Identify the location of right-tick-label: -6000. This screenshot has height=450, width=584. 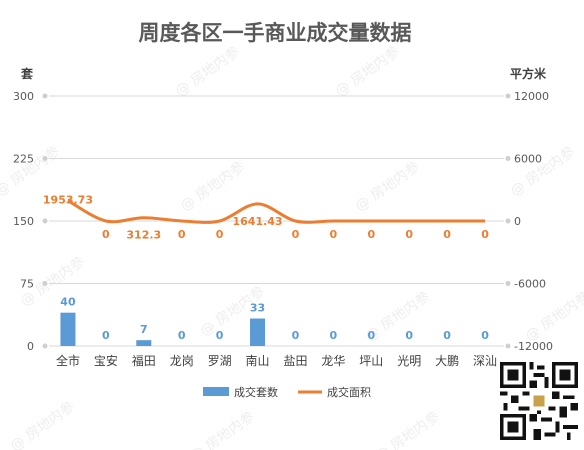
(530, 284).